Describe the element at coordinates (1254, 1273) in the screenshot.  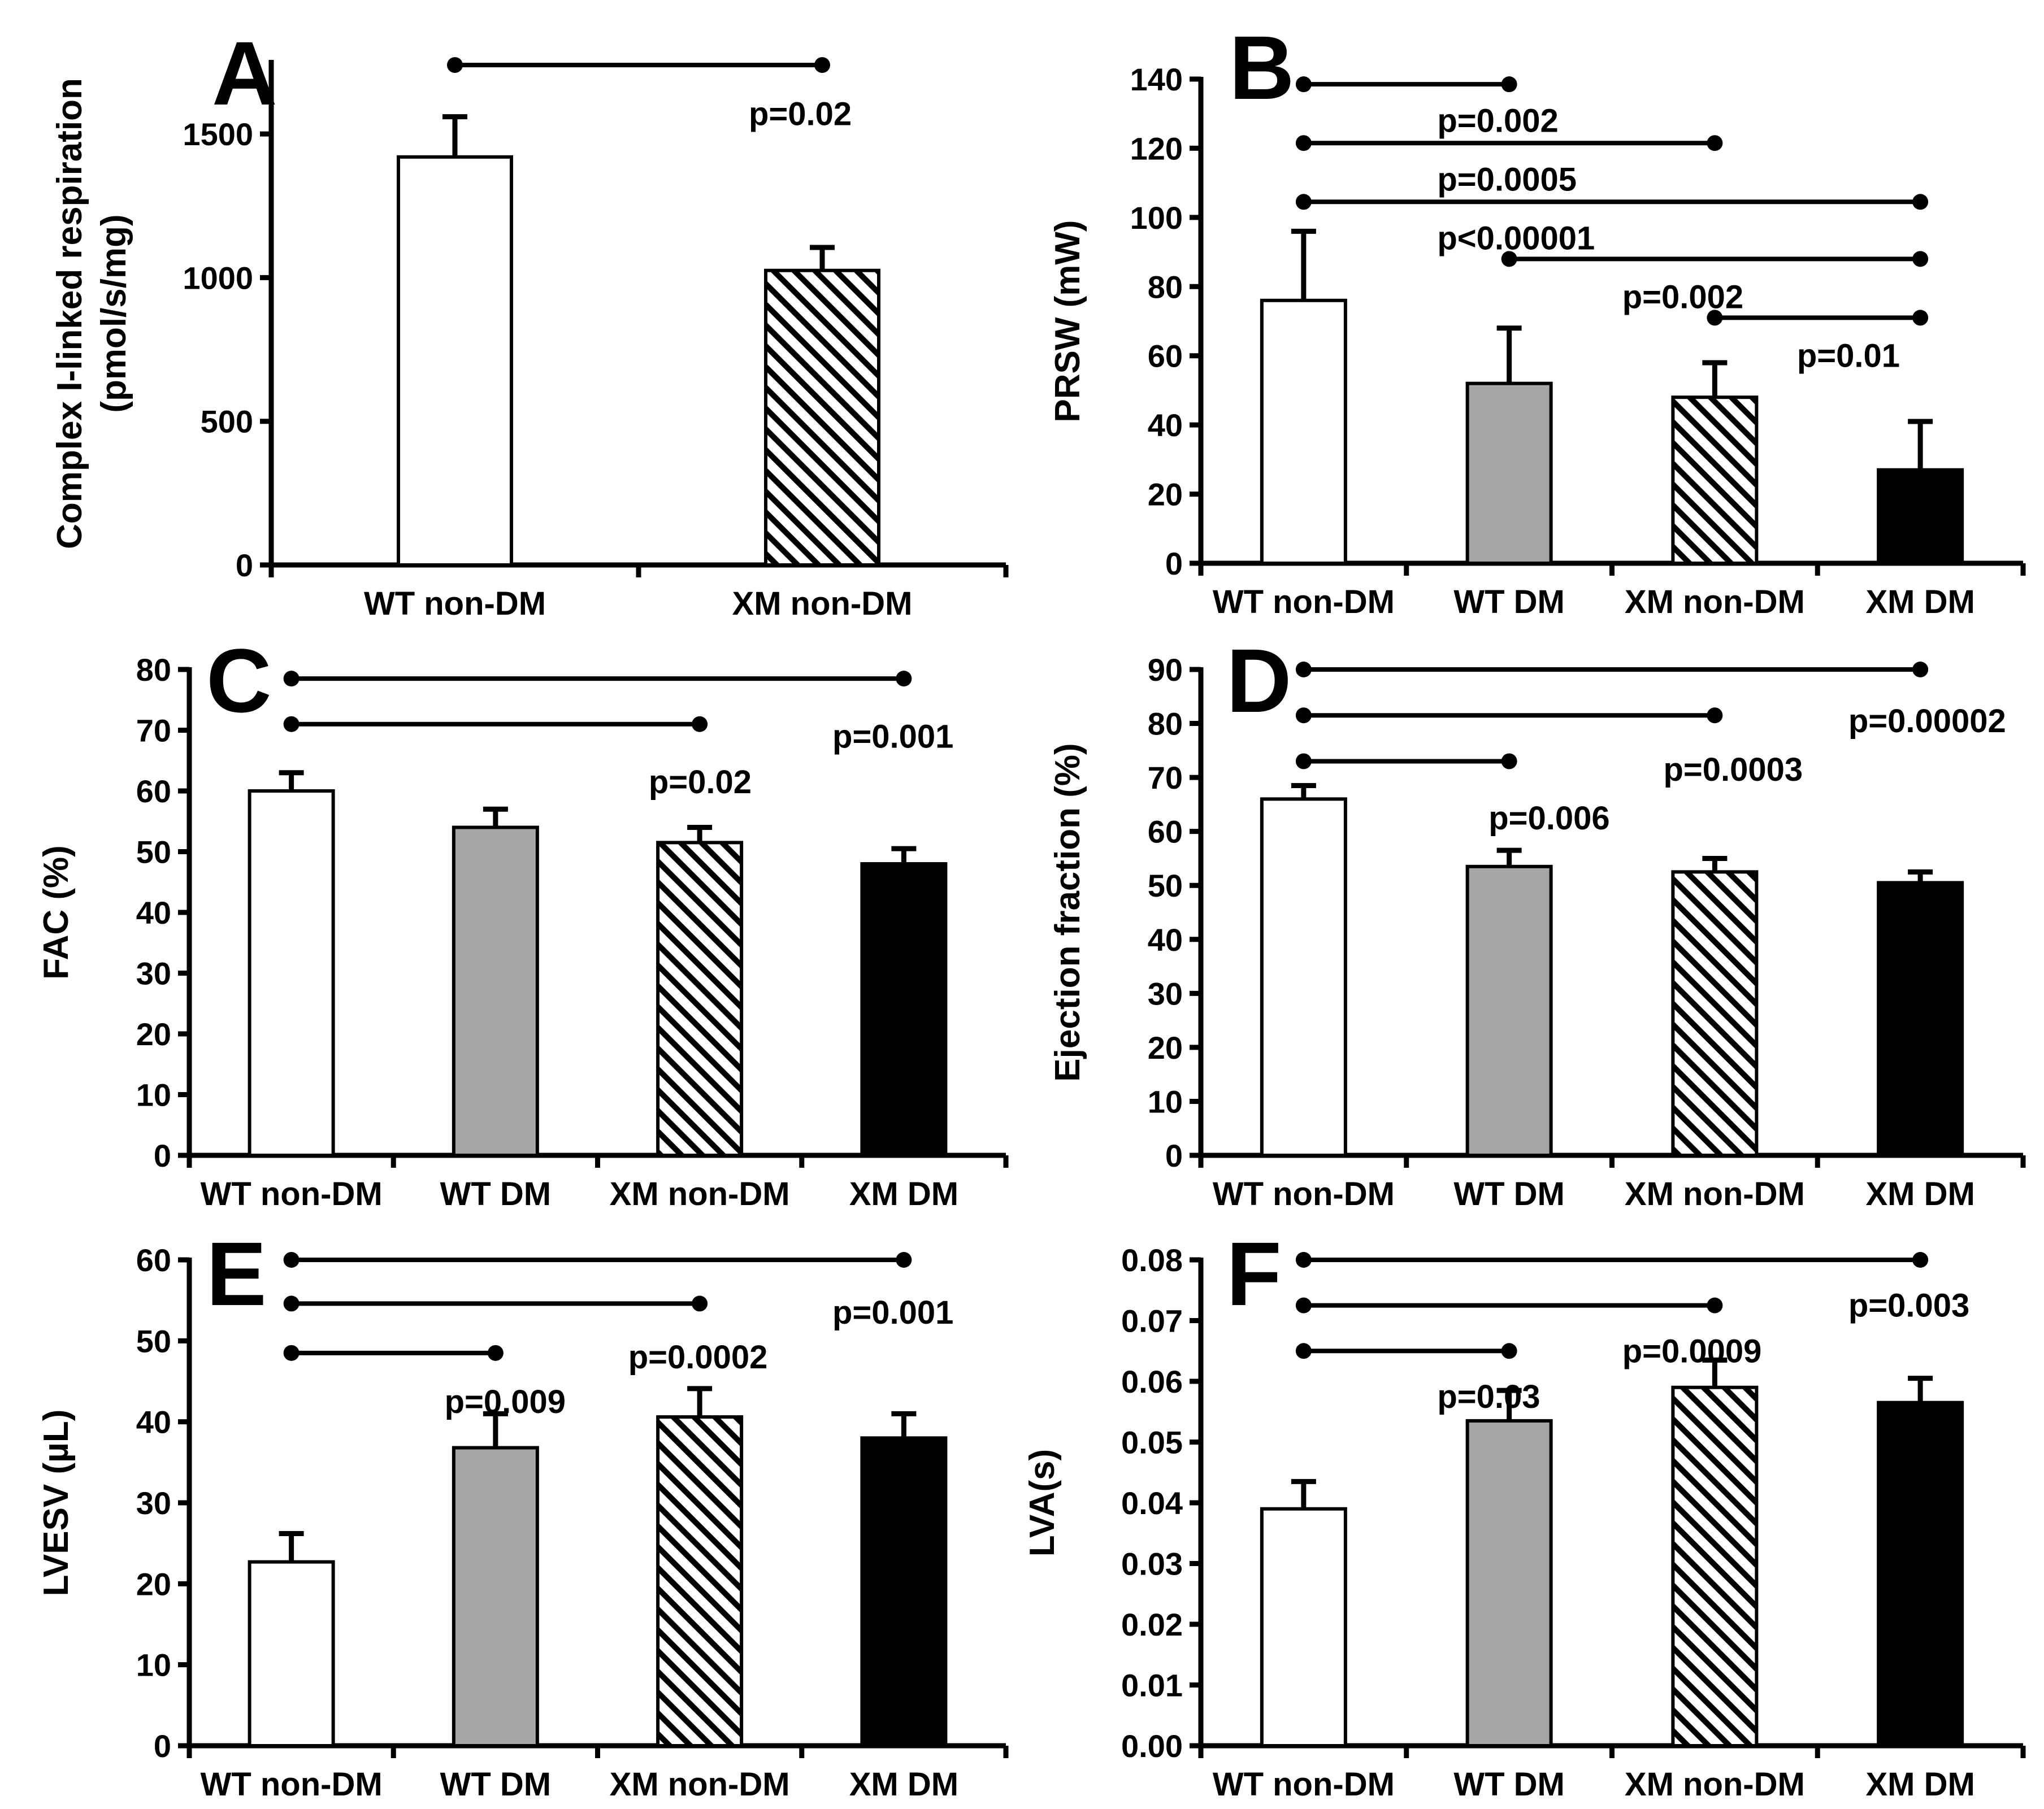
I see `panel-letter: F` at that location.